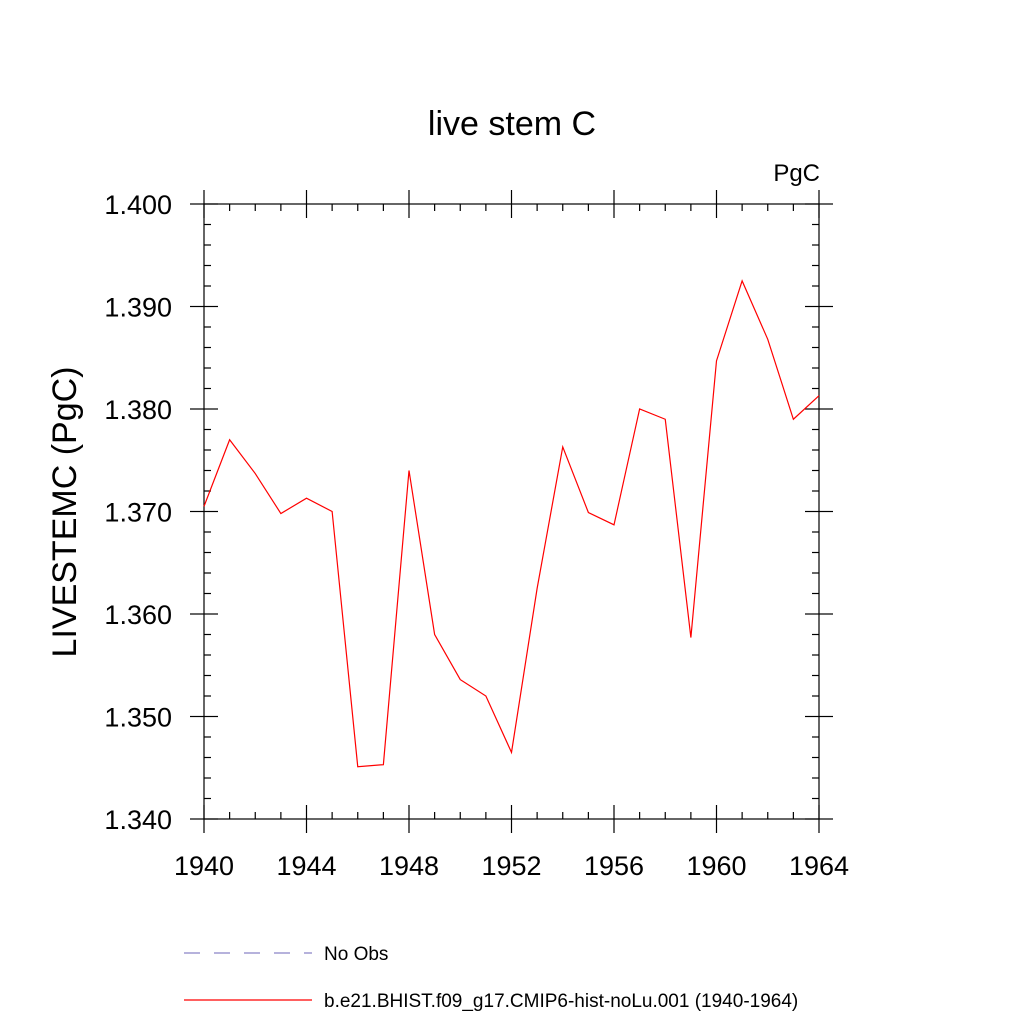 The height and width of the screenshot is (1024, 1024). I want to click on x-tick-label: 1952, so click(511, 866).